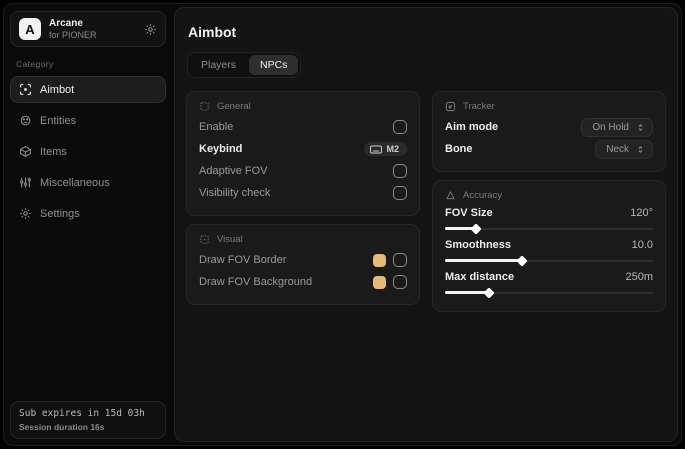 This screenshot has width=685, height=449. What do you see at coordinates (243, 260) in the screenshot?
I see `row-label: Draw FOV Border` at bounding box center [243, 260].